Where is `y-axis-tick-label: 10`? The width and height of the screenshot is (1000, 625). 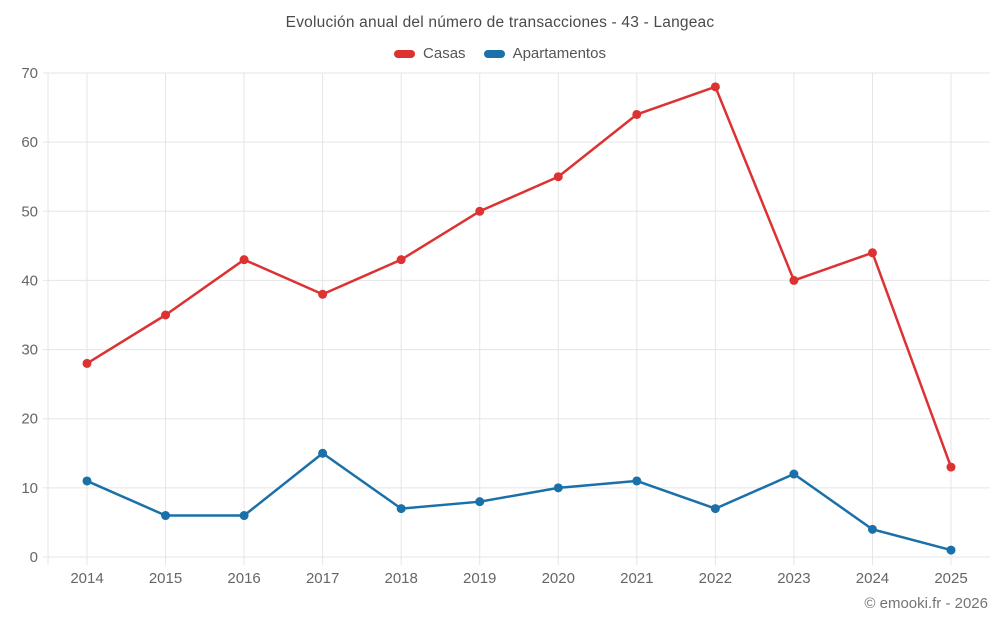 y-axis-tick-label: 10 is located at coordinates (29, 488).